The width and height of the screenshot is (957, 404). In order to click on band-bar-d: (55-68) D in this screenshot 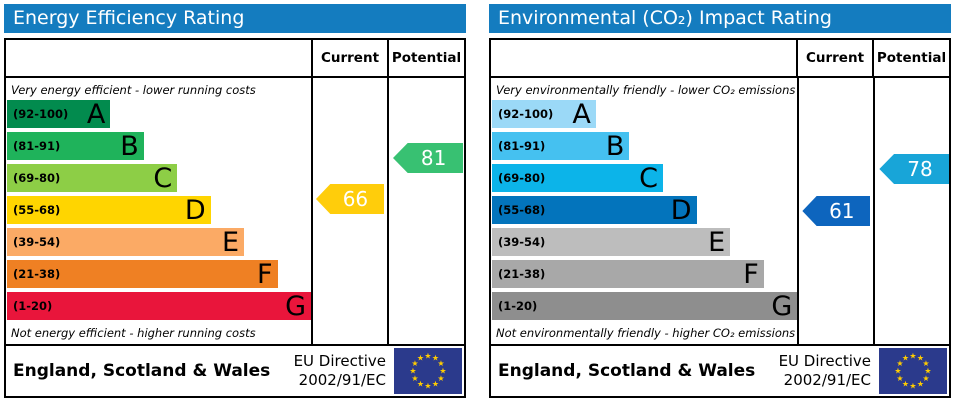, I will do `click(109, 210)`.